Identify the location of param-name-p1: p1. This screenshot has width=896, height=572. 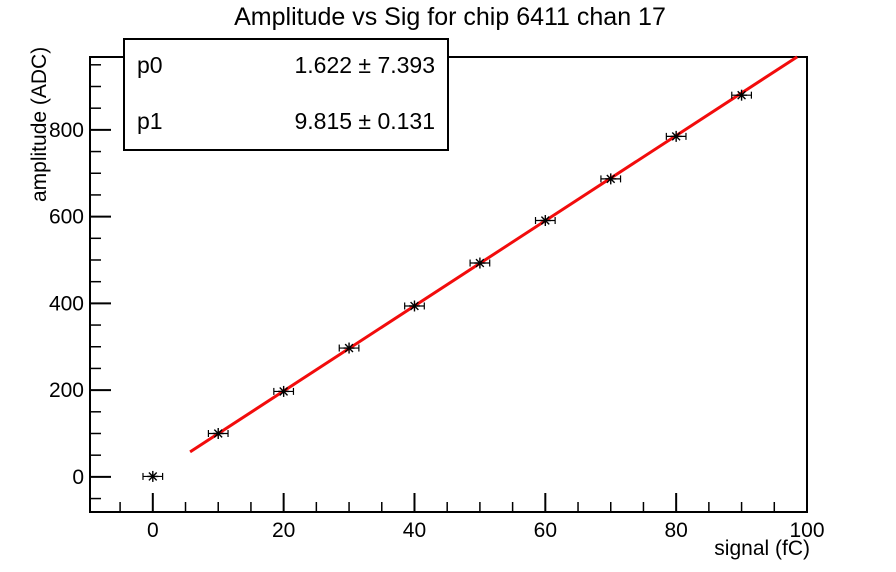
(150, 121).